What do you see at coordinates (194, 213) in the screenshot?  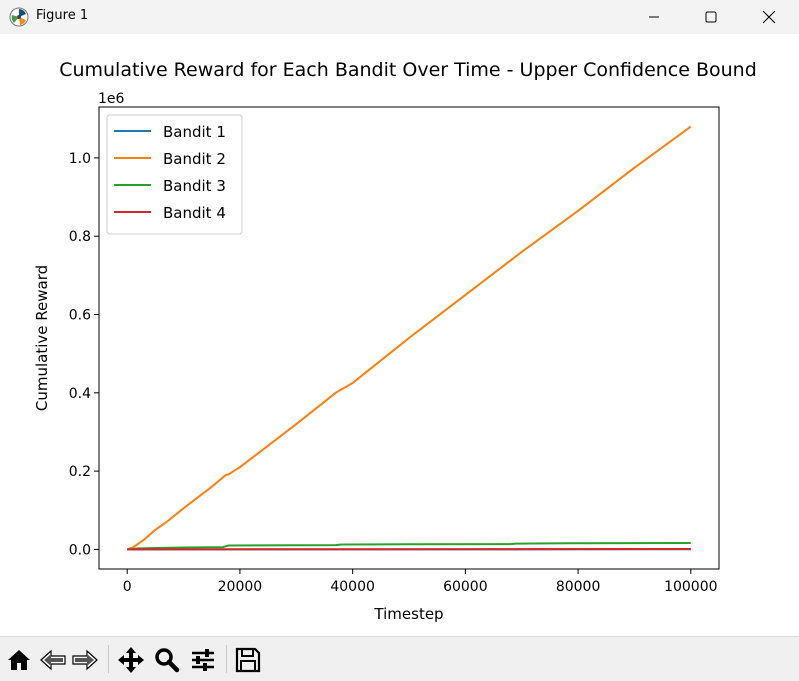 I see `legend-label: Bandit 4` at bounding box center [194, 213].